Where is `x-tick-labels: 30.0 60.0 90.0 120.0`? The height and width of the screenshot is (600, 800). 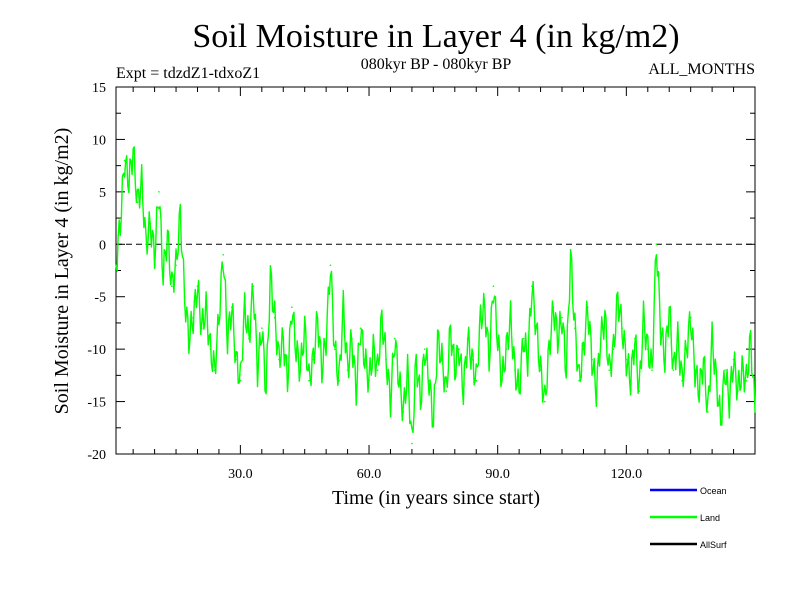
x-tick-labels: 30.0 60.0 90.0 120.0 is located at coordinates (435, 474).